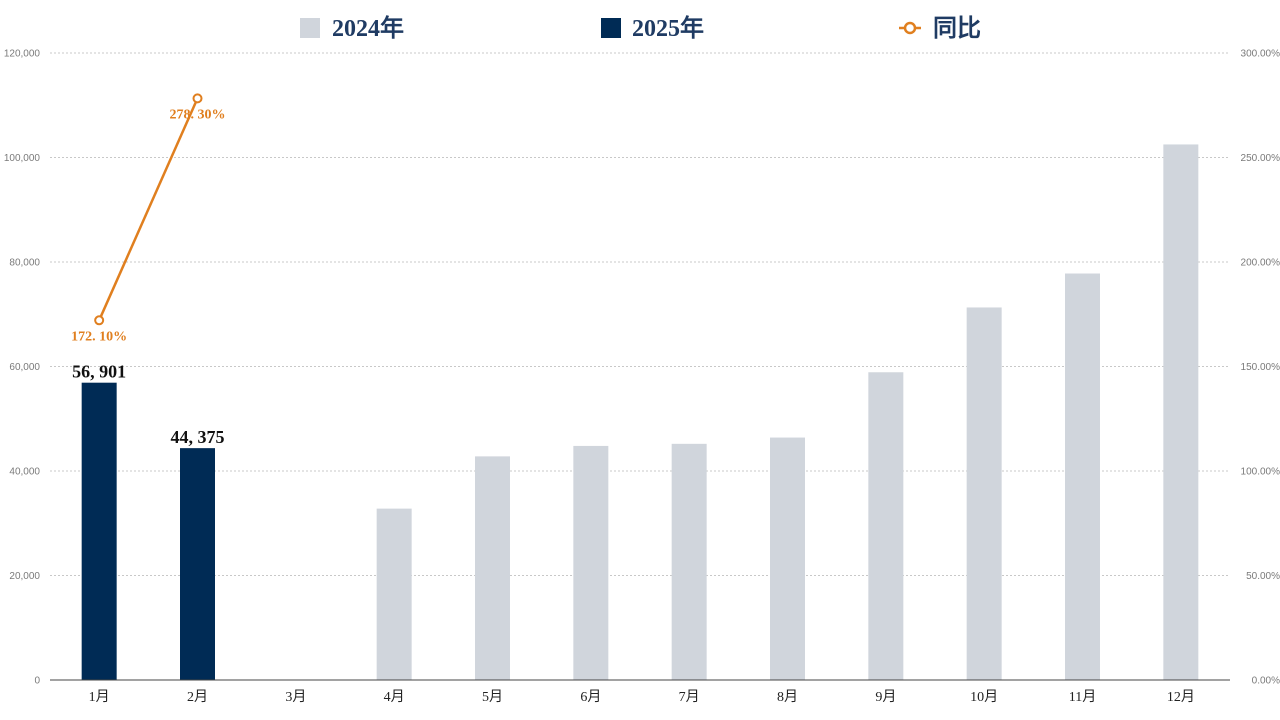 Image resolution: width=1280 pixels, height=720 pixels. Describe the element at coordinates (24, 367) in the screenshot. I see `y-axis-tick-label: 60,000` at that location.